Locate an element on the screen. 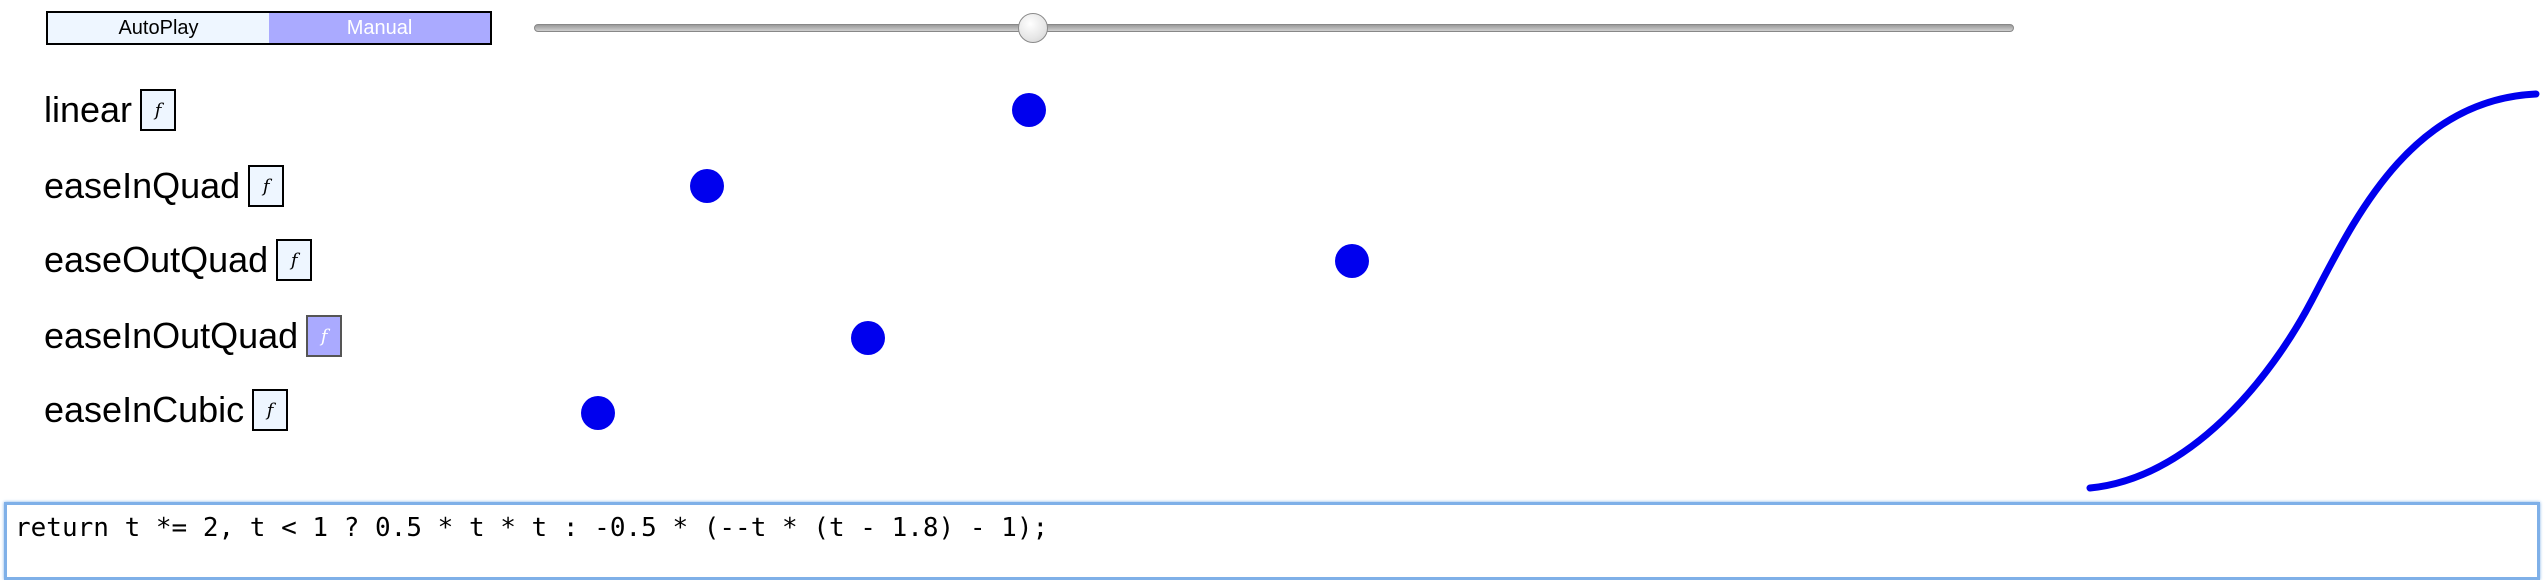  ease-row-easeincubic: easeInCubic f is located at coordinates (1273, 410).